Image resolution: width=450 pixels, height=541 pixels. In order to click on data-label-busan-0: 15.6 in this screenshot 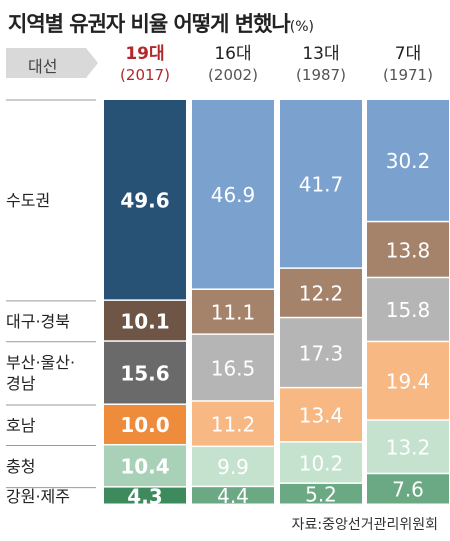, I will do `click(144, 373)`.